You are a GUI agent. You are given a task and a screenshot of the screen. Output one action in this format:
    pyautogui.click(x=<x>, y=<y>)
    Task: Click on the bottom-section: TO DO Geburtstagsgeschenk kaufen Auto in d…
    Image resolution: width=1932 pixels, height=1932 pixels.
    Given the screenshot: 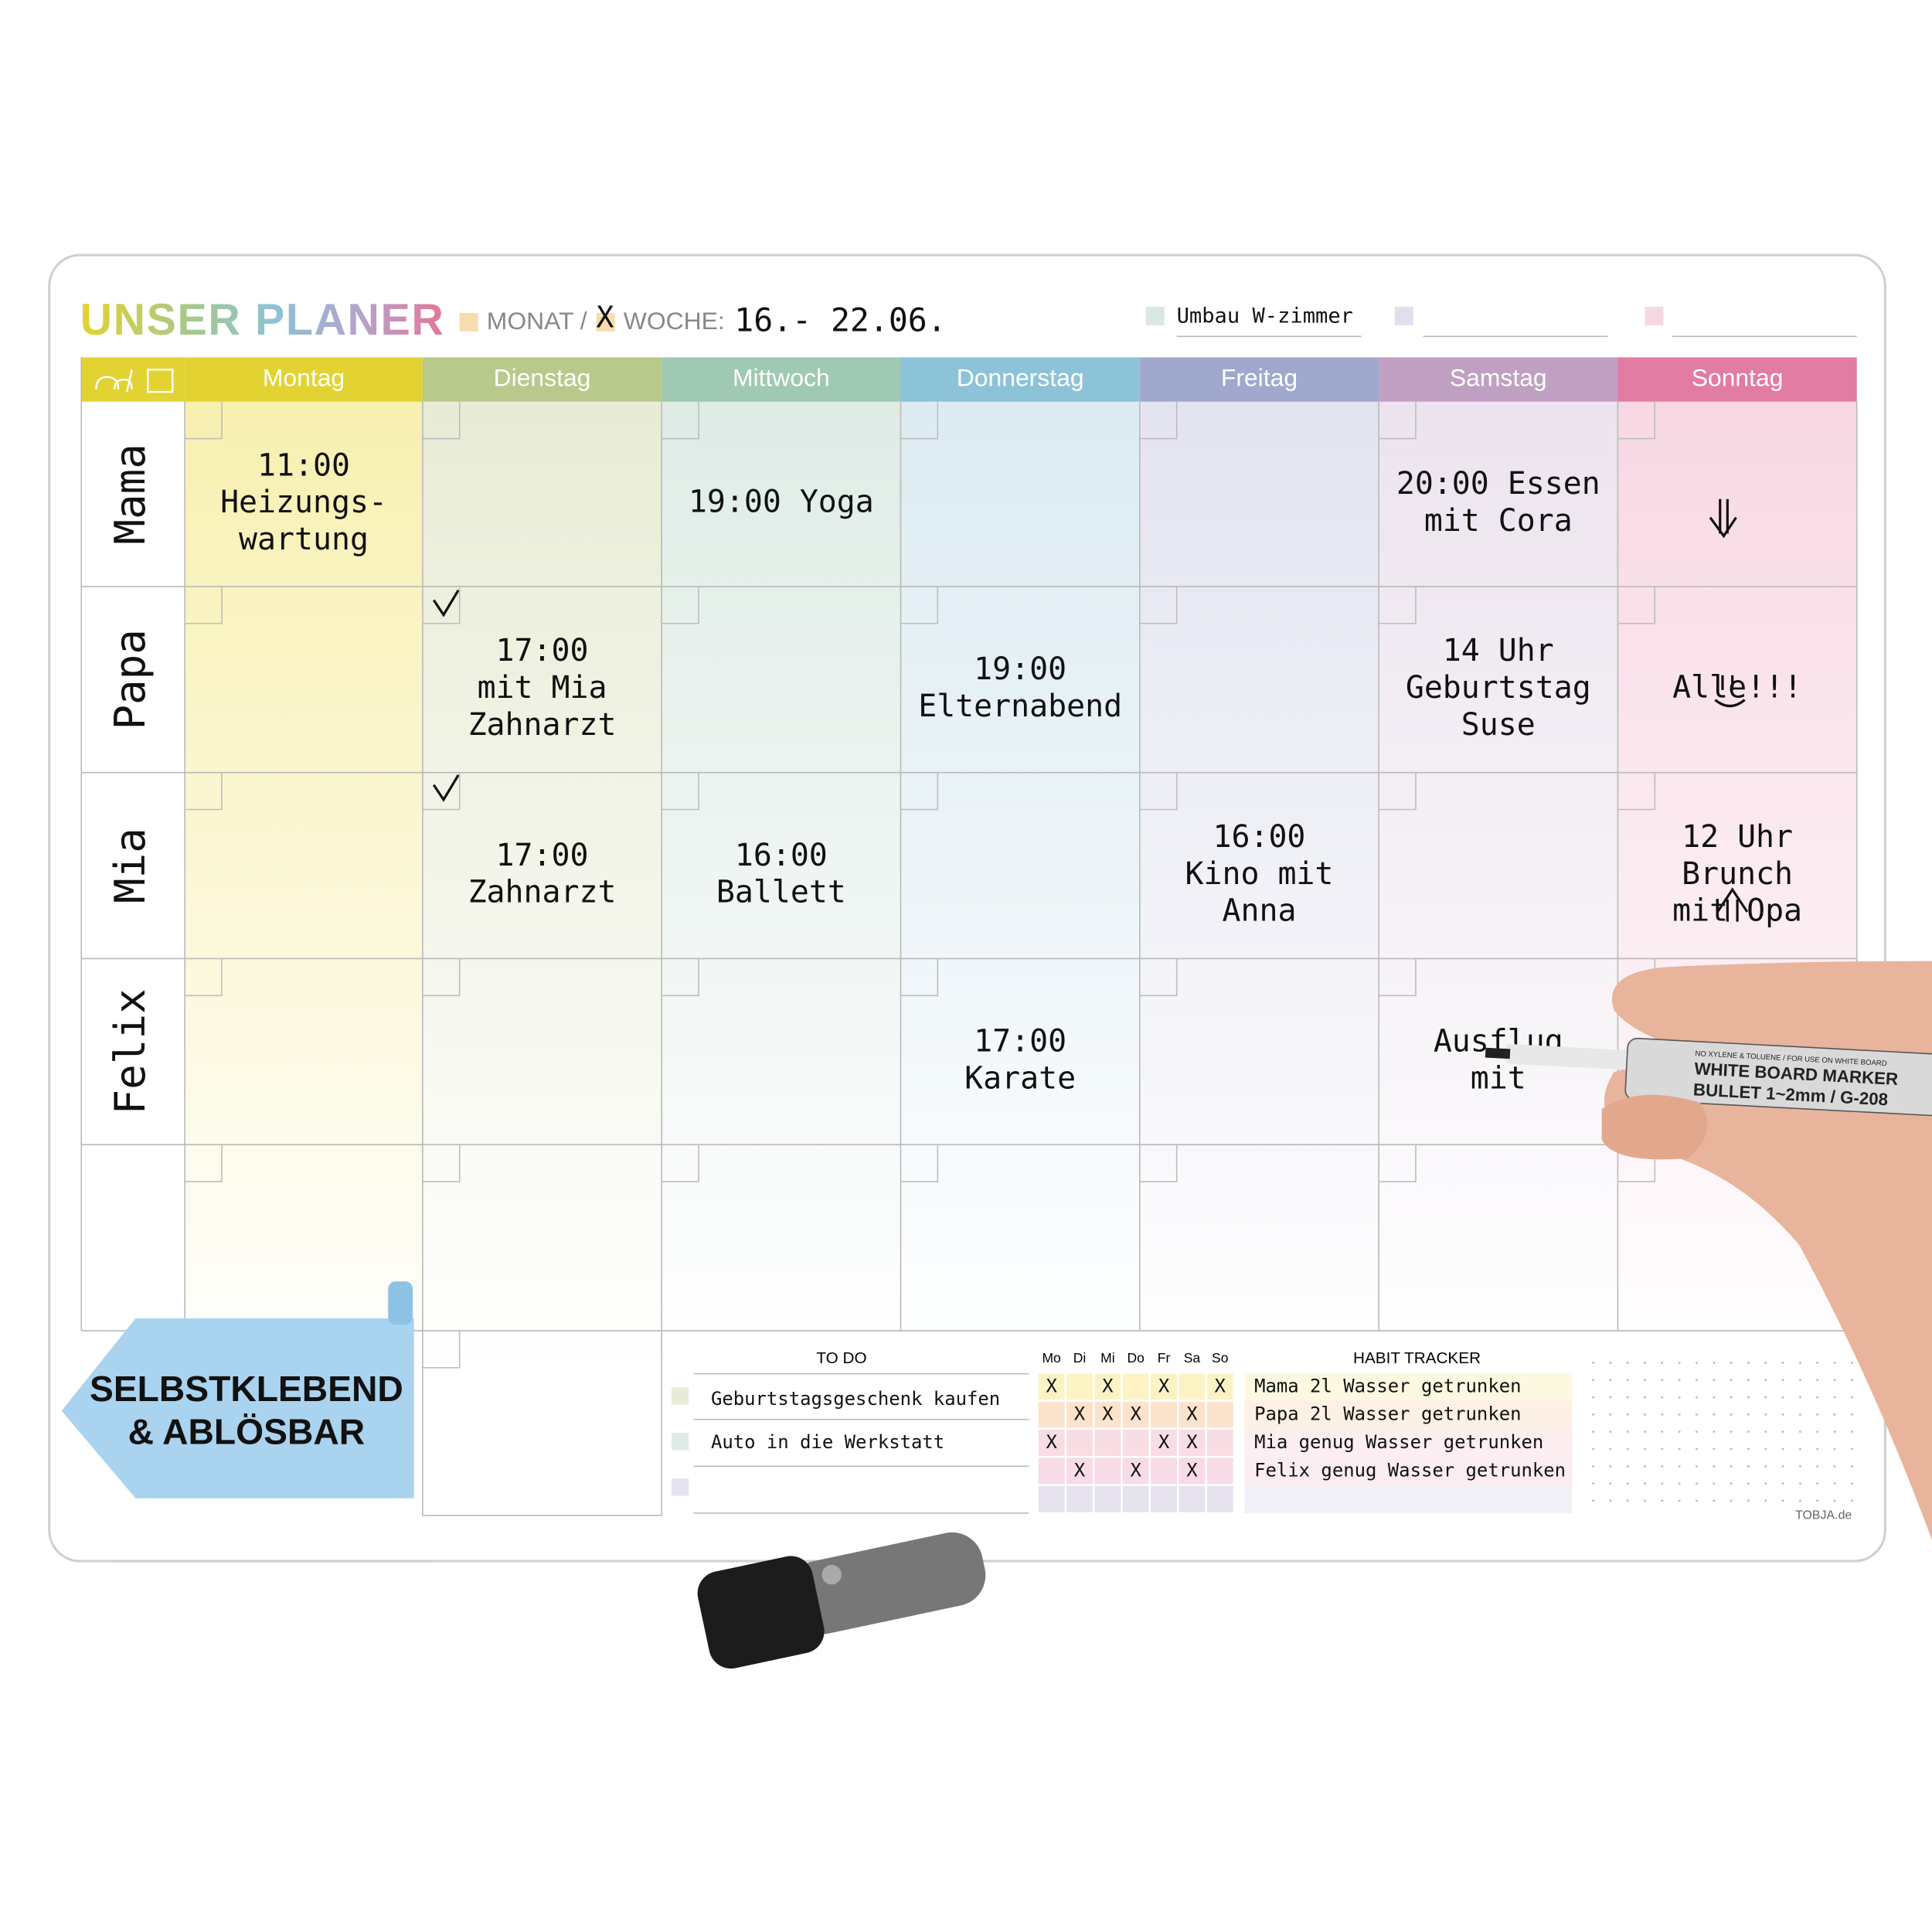 What is the action you would take?
    pyautogui.click(x=1262, y=1432)
    